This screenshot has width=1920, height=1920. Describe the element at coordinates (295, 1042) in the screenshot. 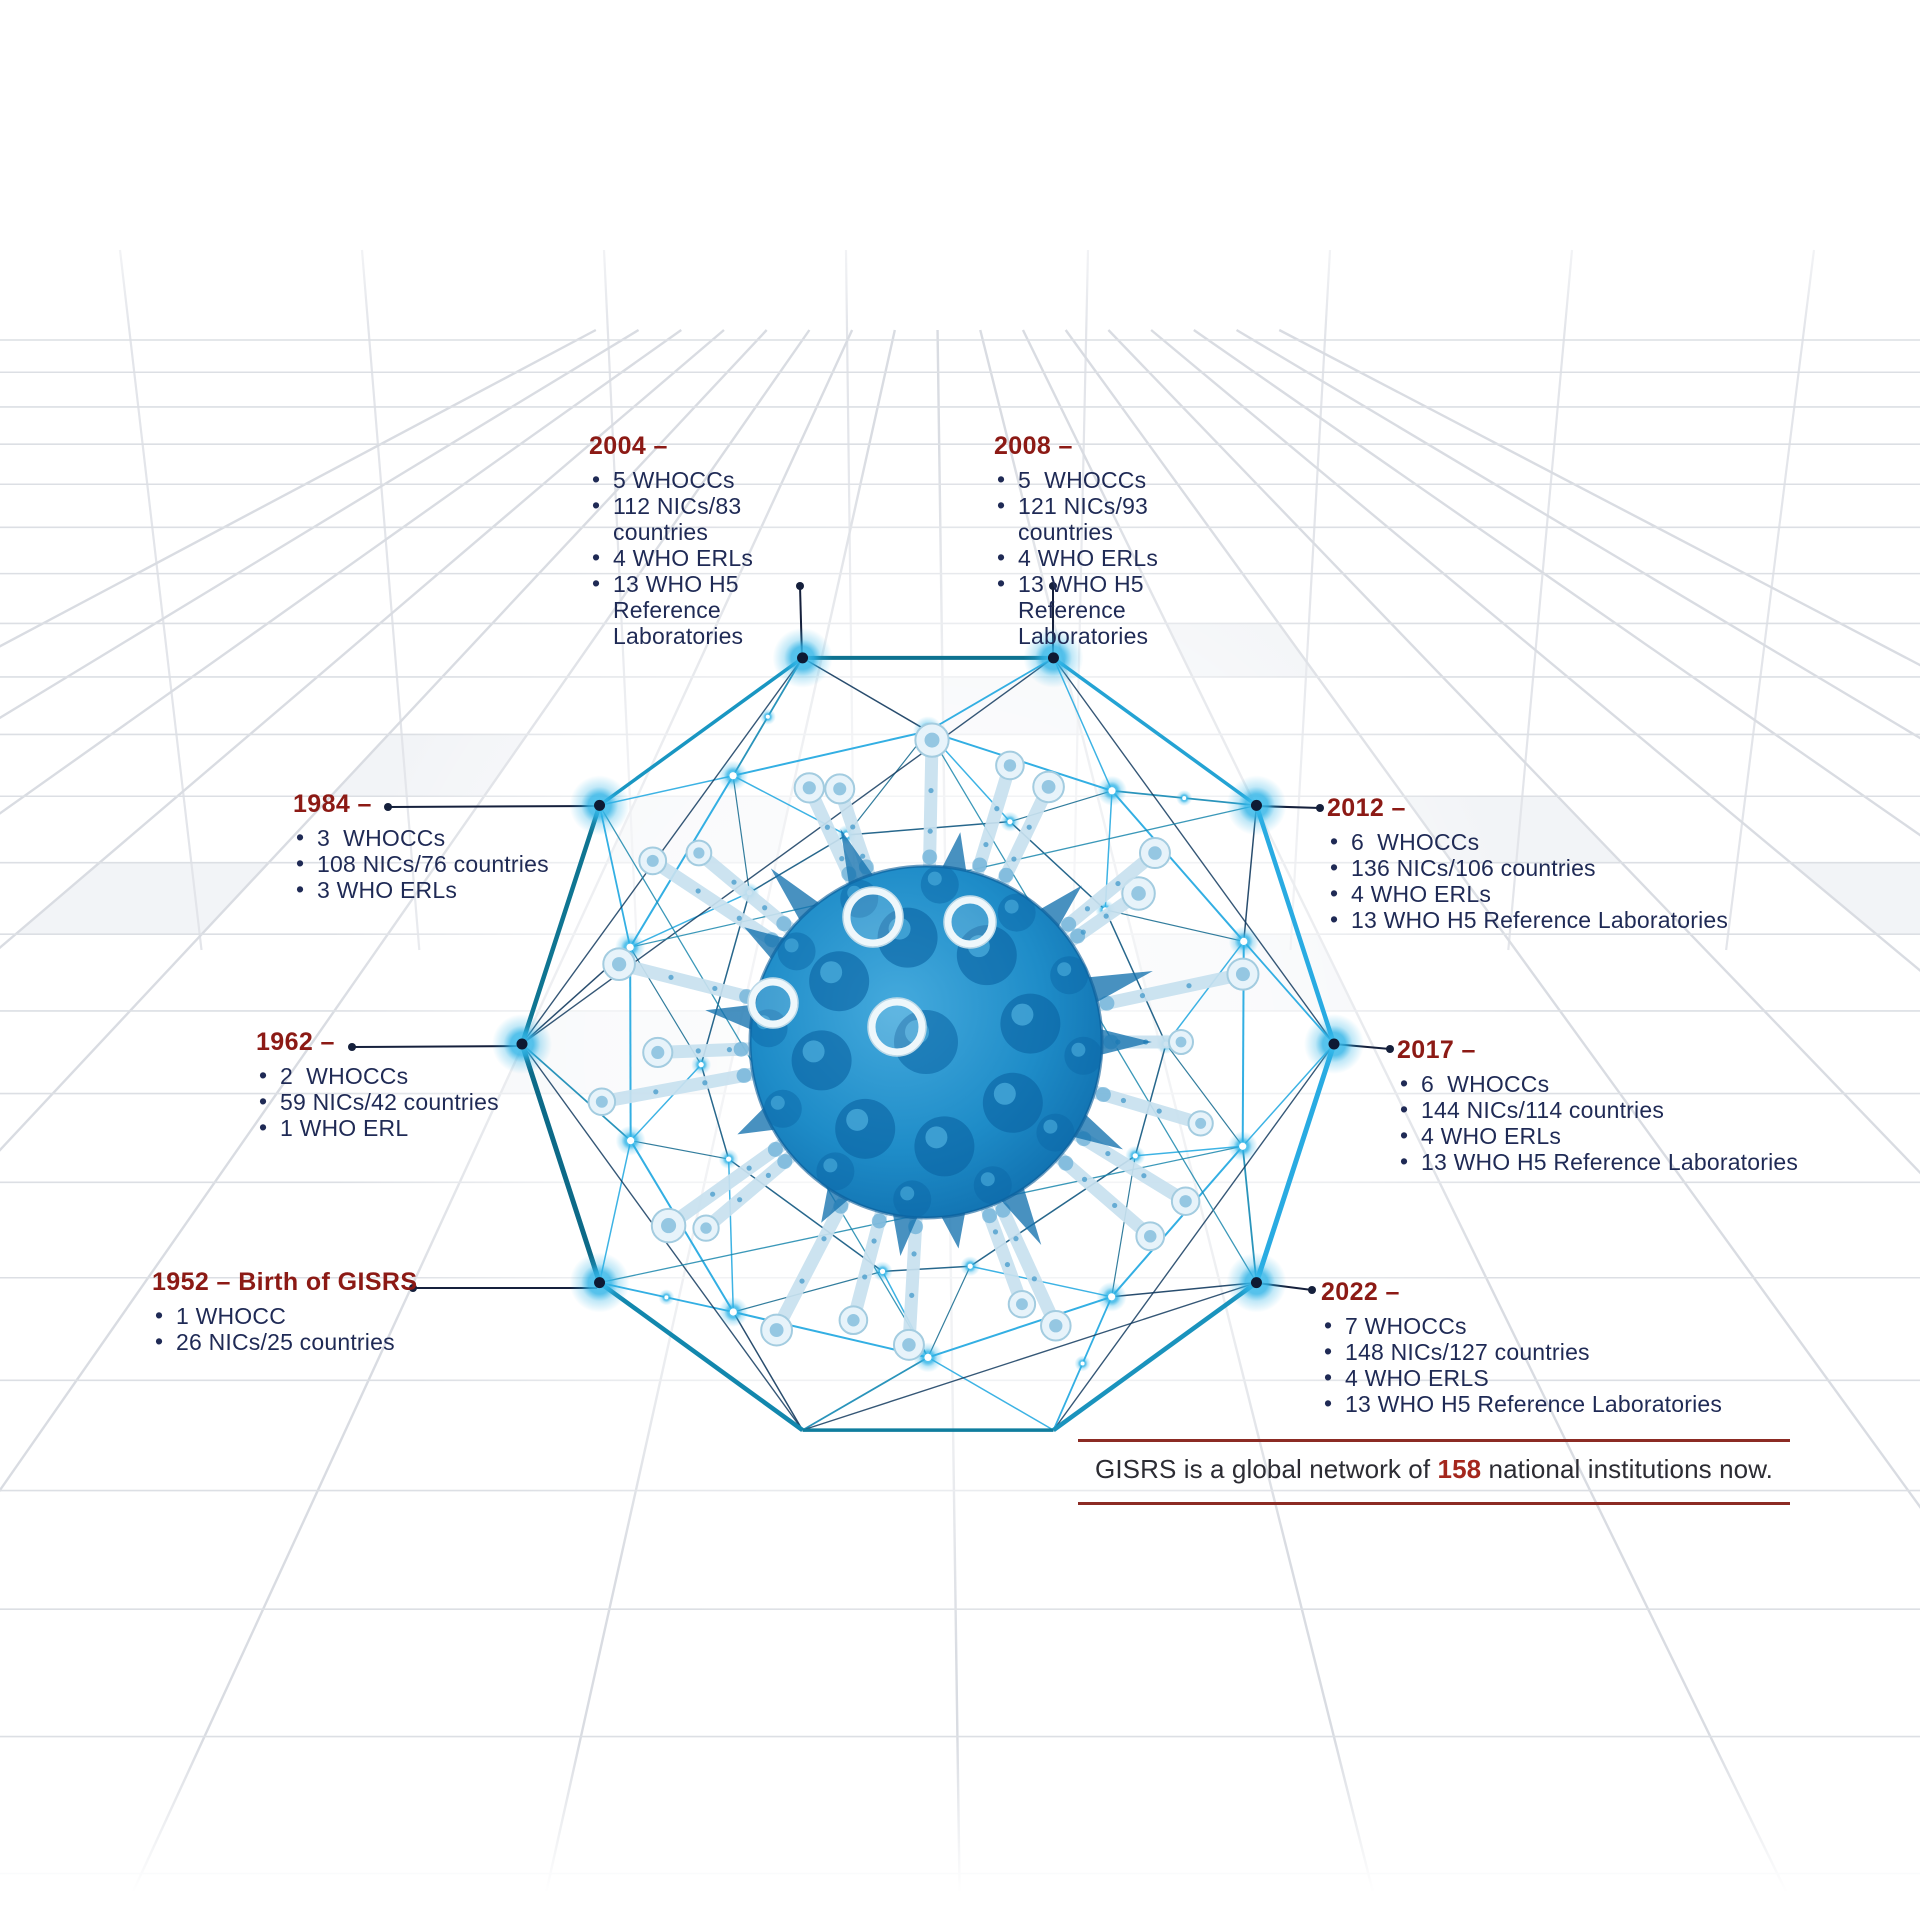

I see `year-label: 1962 –` at that location.